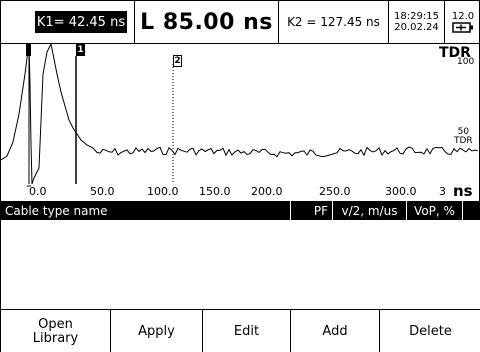  I want to click on column-header-pf: PF, so click(312, 210).